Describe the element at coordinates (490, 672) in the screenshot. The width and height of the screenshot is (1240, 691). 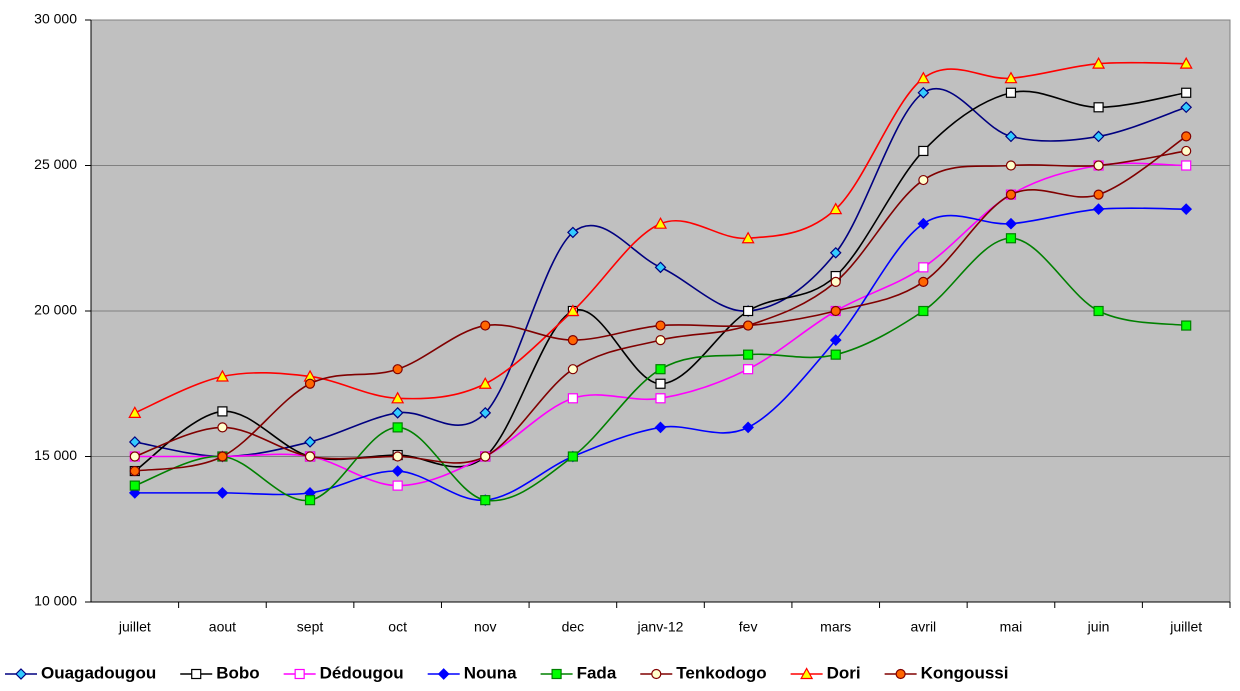
I see `legend-label: Nouna` at that location.